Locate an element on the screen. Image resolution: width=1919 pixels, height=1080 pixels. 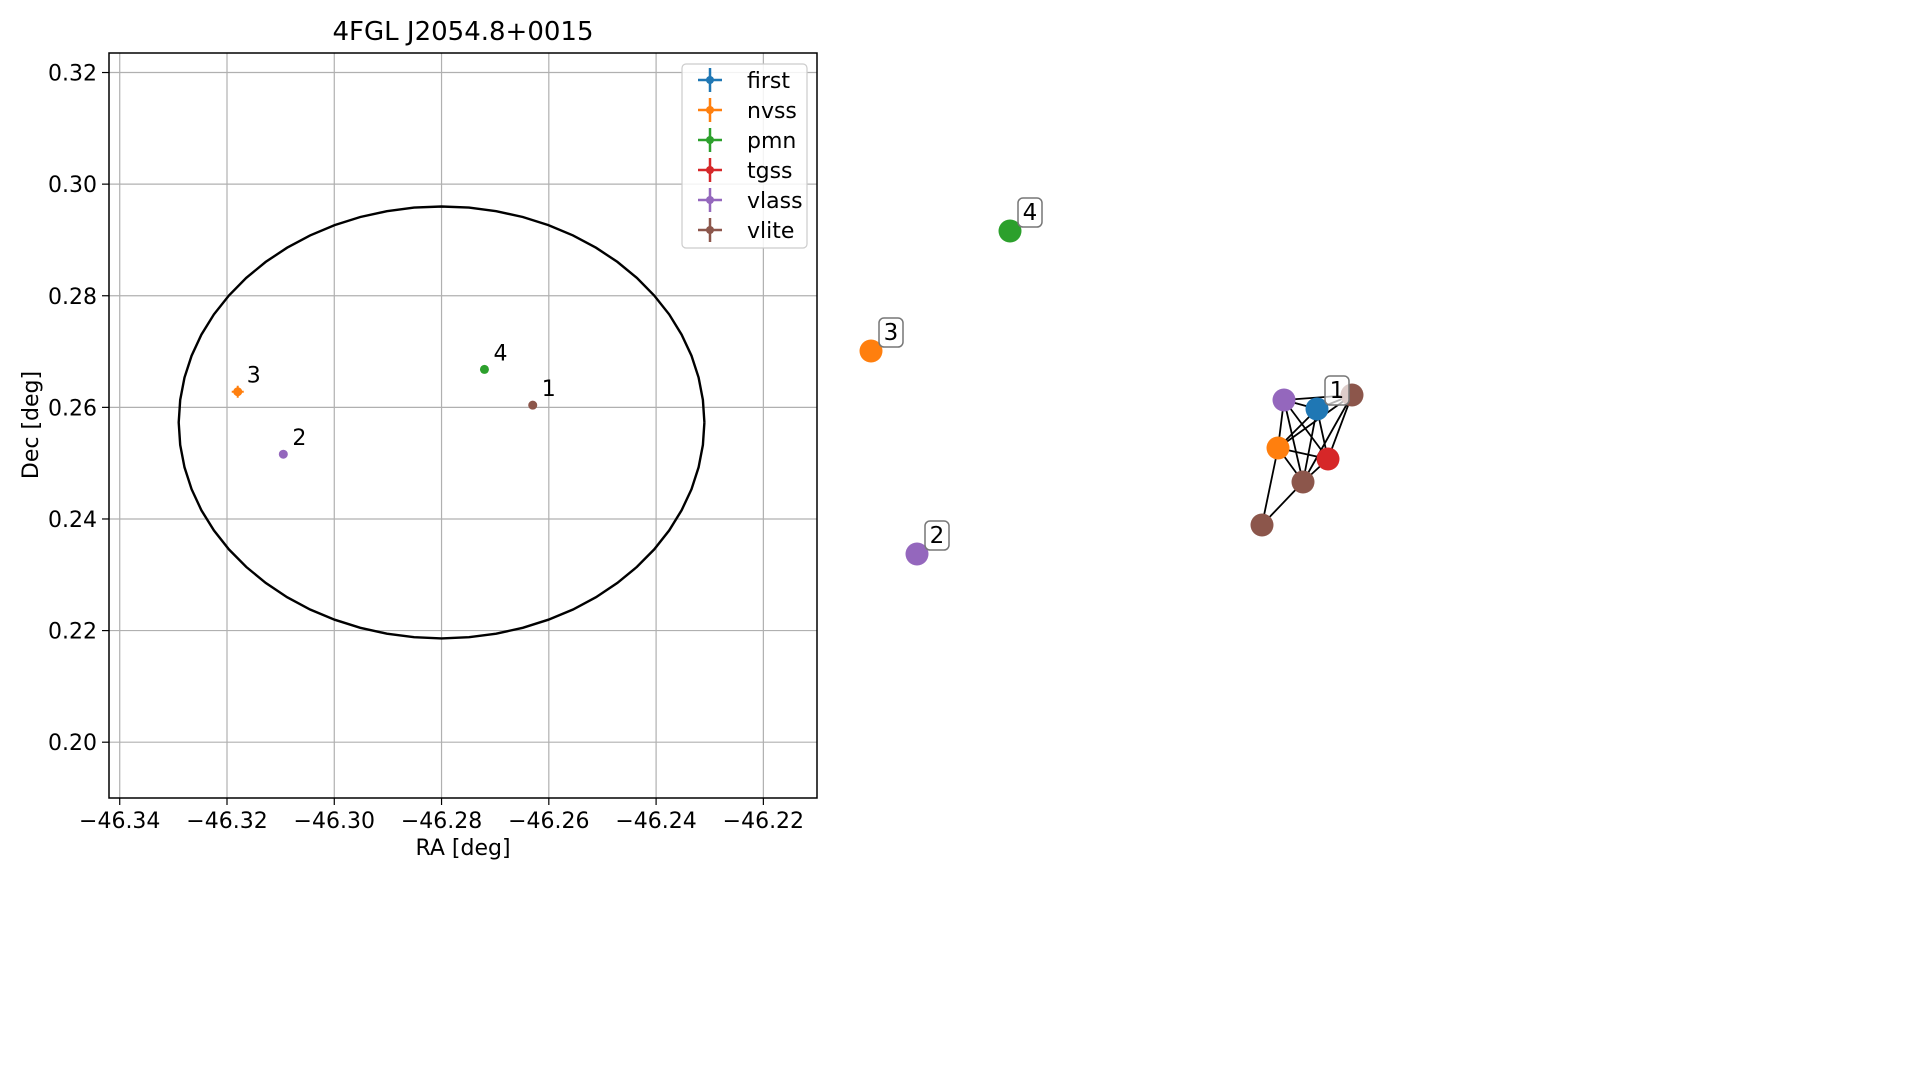
x-tick-label: −46.32 is located at coordinates (226, 821).